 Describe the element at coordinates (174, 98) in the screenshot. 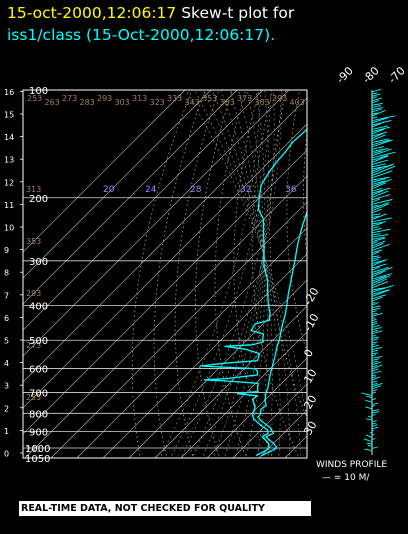

I see `adiabat-label: 333` at that location.